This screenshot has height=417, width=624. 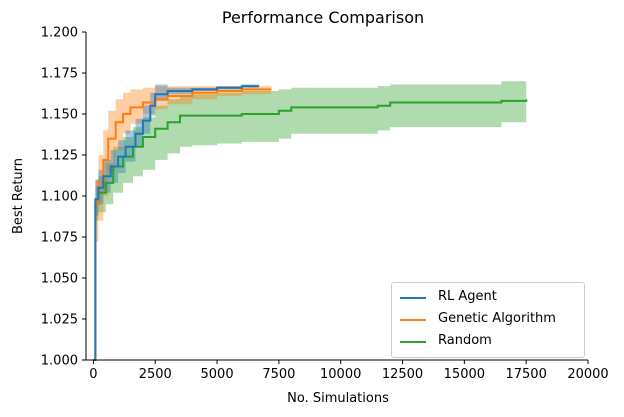 I want to click on y-tick-label: 1.000, so click(x=59, y=361).